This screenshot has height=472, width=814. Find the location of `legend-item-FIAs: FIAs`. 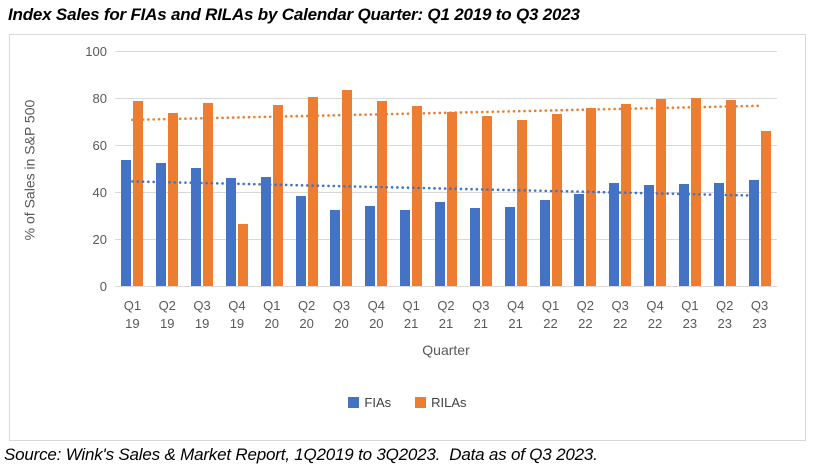

legend-item-FIAs: FIAs is located at coordinates (369, 402).